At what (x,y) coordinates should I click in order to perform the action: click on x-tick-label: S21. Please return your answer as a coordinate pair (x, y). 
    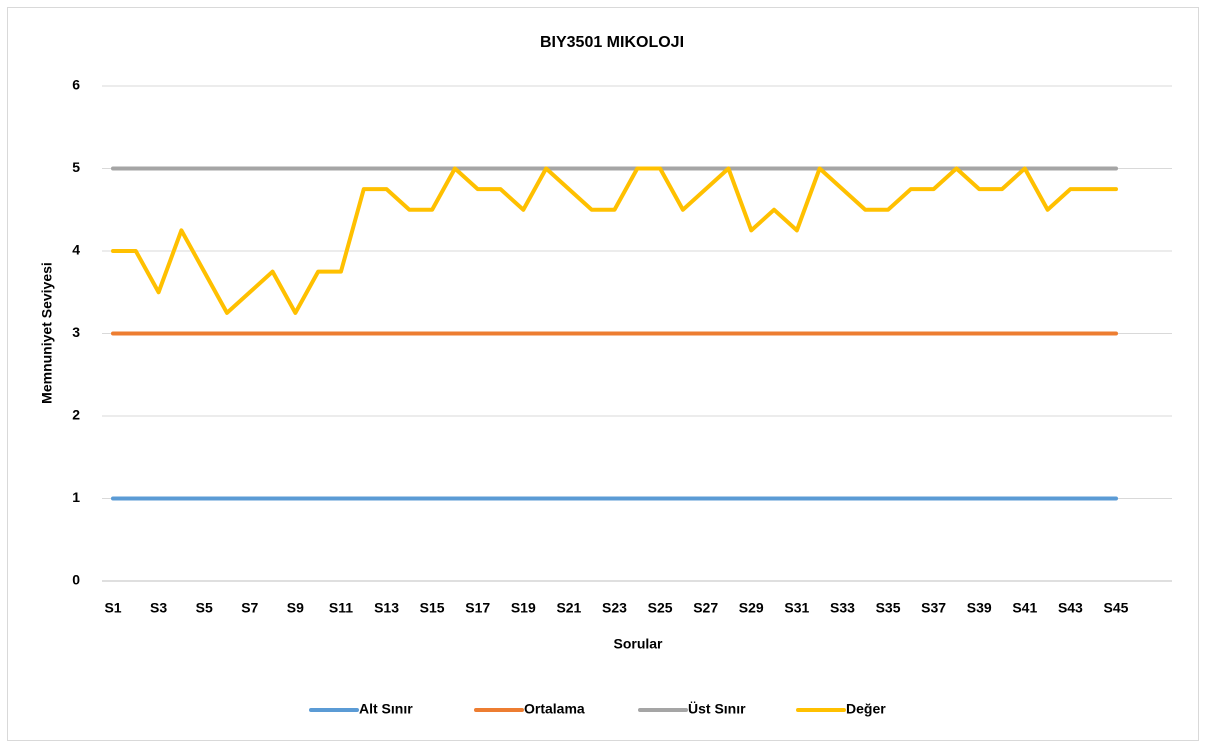
    Looking at the image, I should click on (568, 608).